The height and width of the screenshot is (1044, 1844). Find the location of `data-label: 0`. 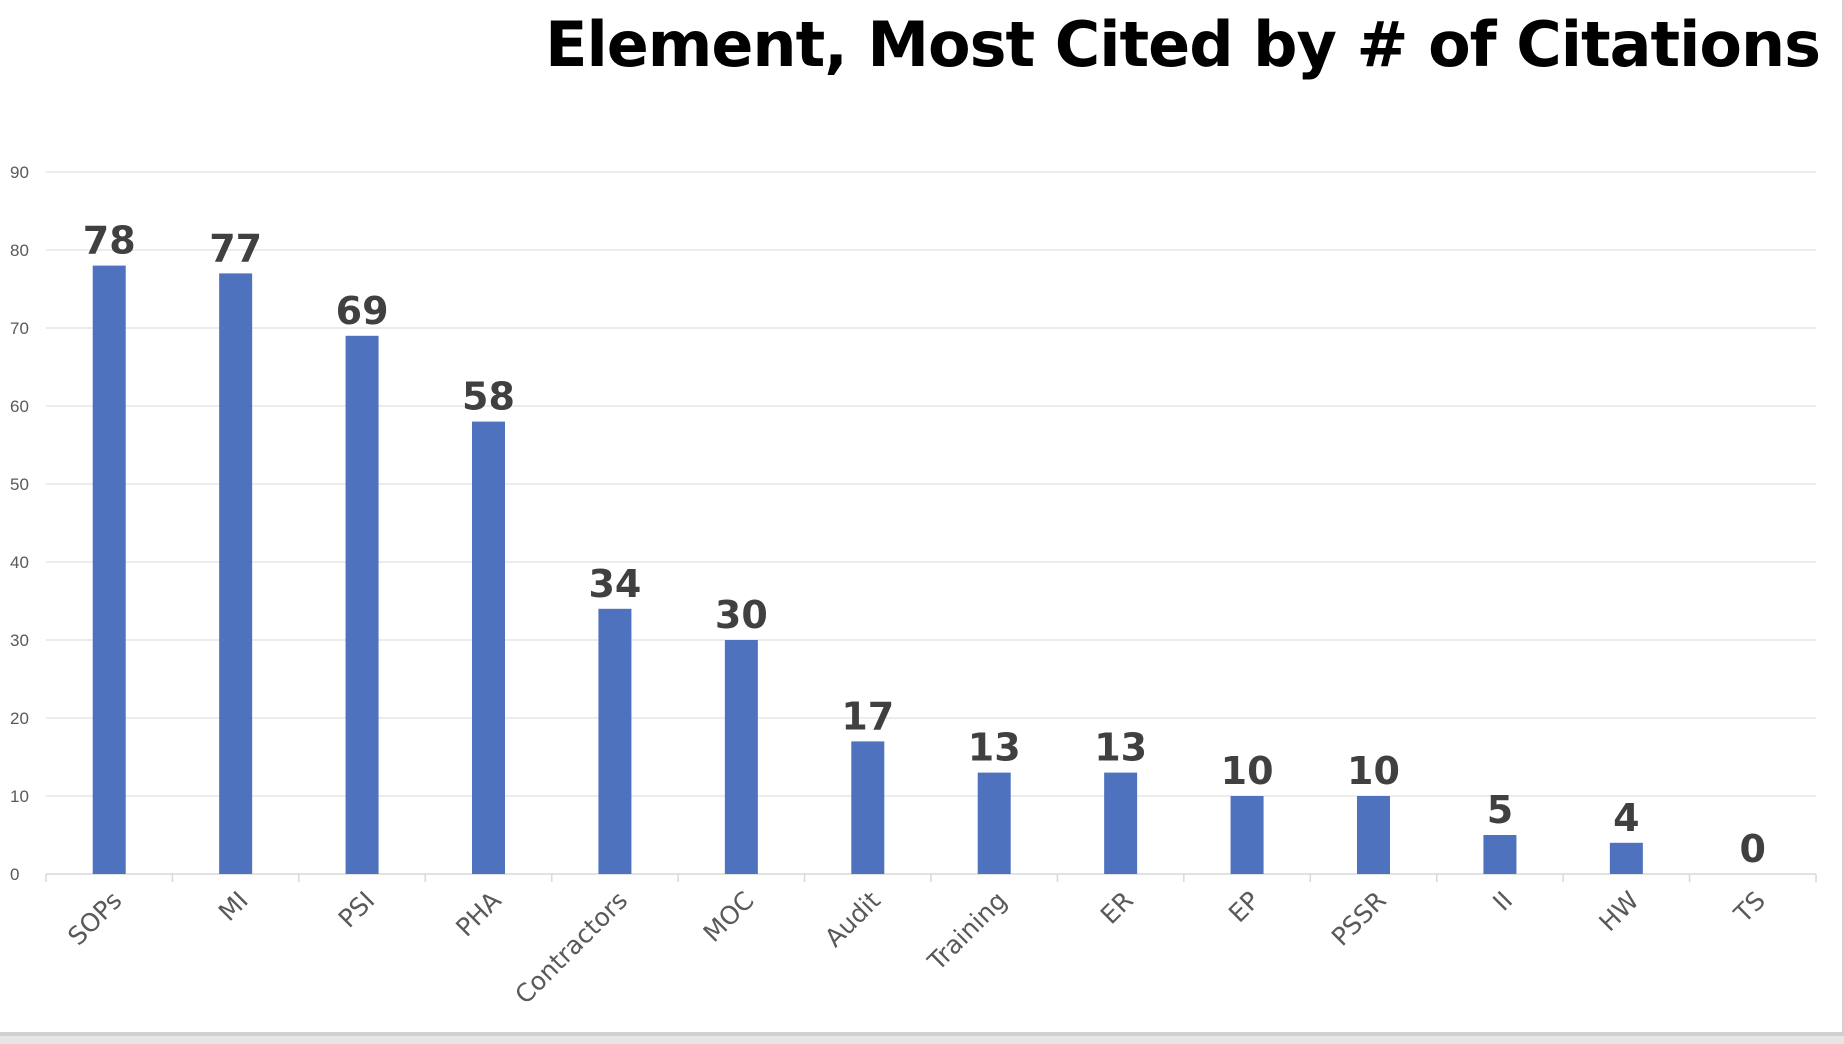

data-label: 0 is located at coordinates (1753, 849).